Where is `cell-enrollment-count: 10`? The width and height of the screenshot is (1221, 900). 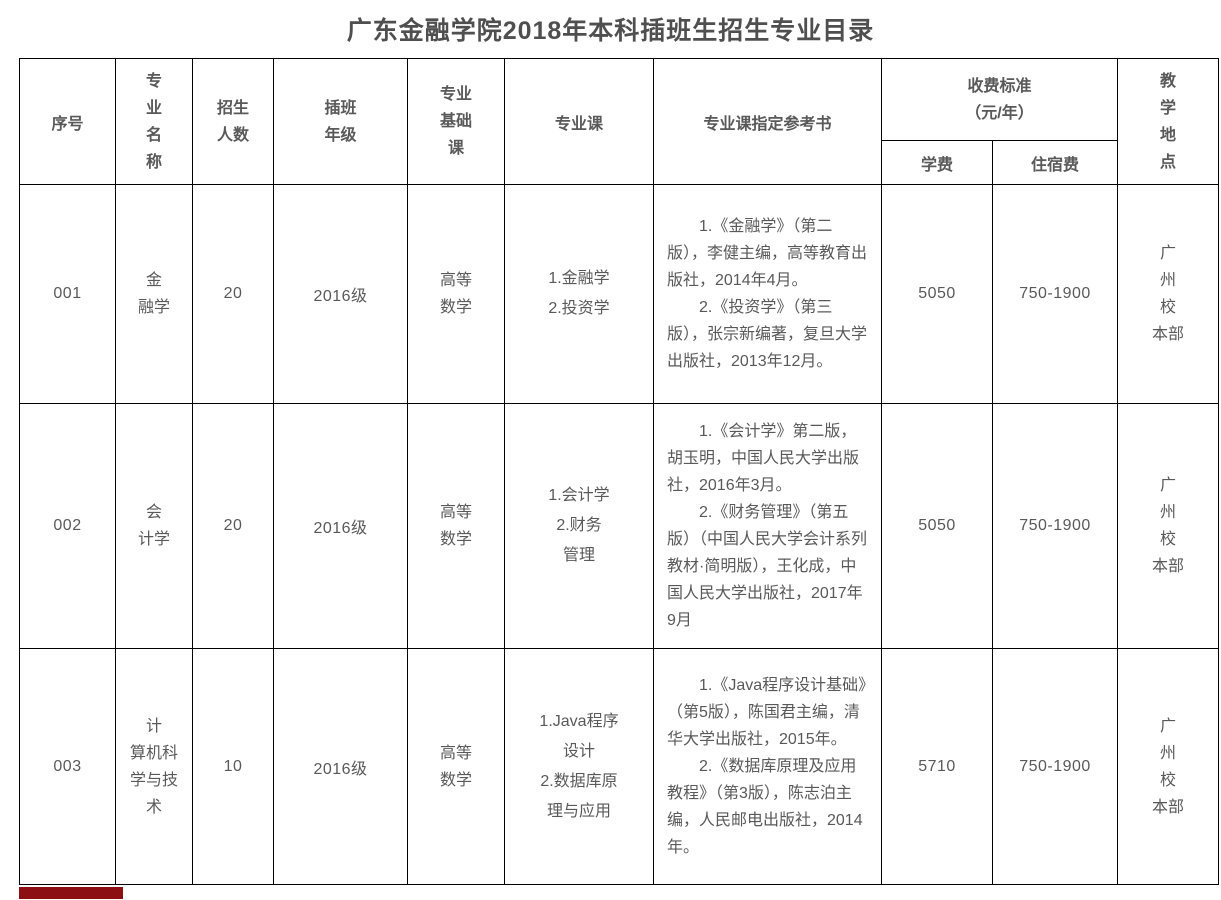 cell-enrollment-count: 10 is located at coordinates (233, 766).